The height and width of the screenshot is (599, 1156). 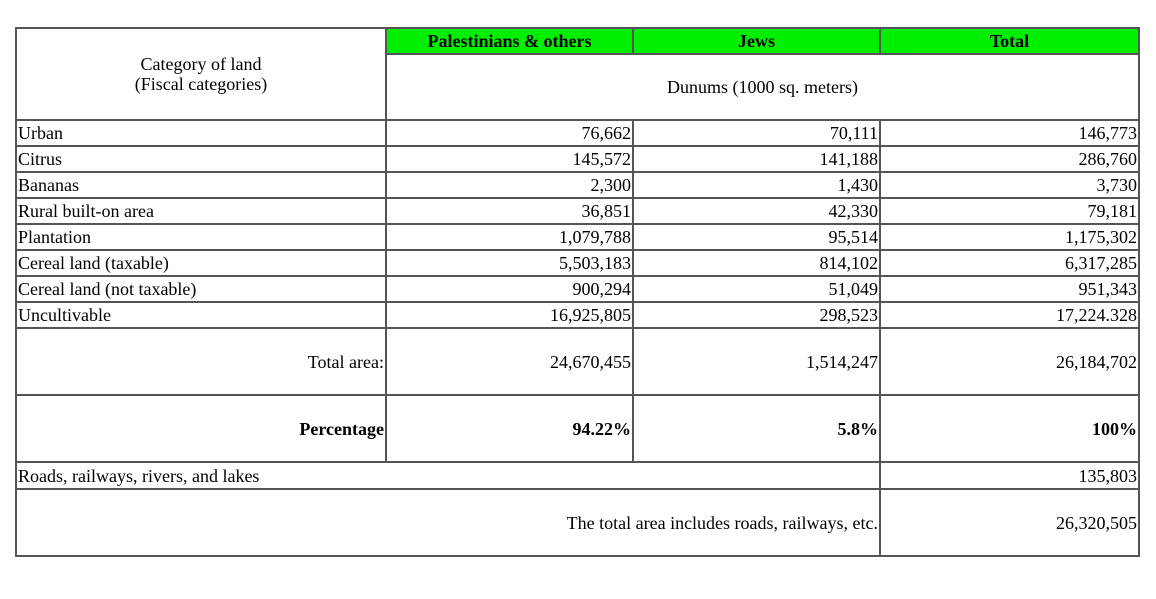 What do you see at coordinates (756, 361) in the screenshot?
I see `total-area-jews: 1,514,247` at bounding box center [756, 361].